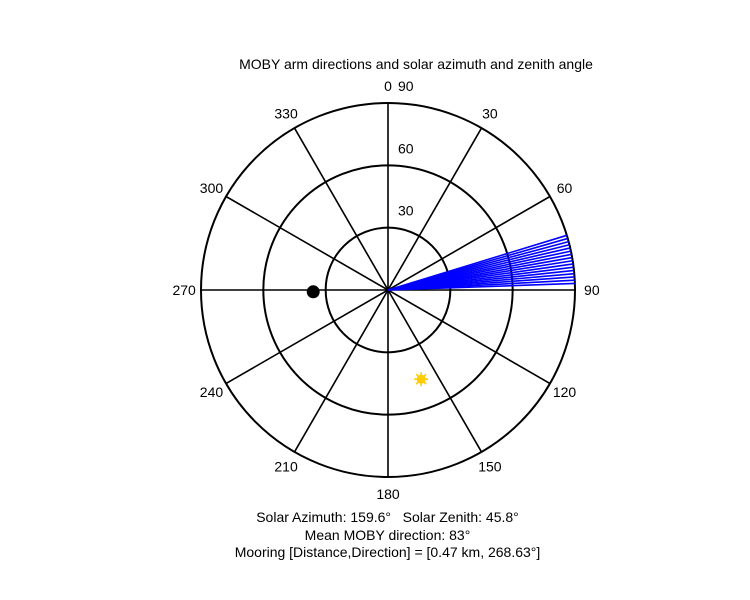 This screenshot has height=600, width=750. I want to click on radial-label-60: 60, so click(406, 148).